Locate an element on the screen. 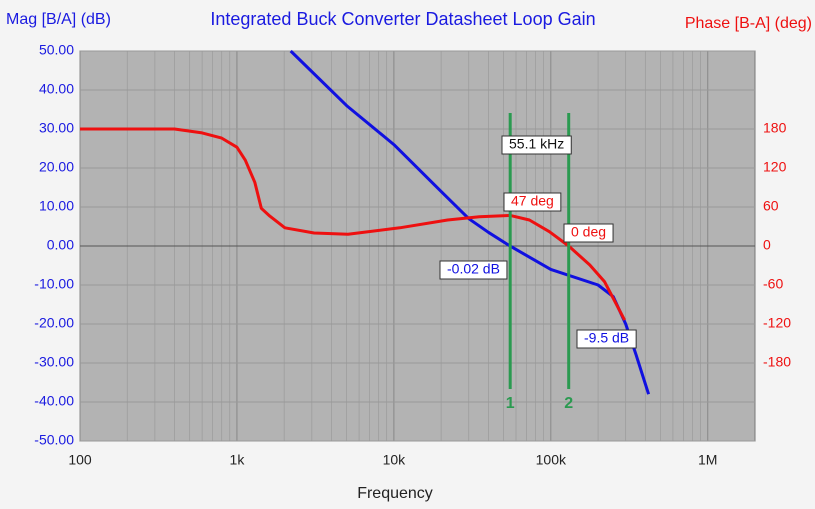  y2-tick-label: -60 is located at coordinates (773, 284).